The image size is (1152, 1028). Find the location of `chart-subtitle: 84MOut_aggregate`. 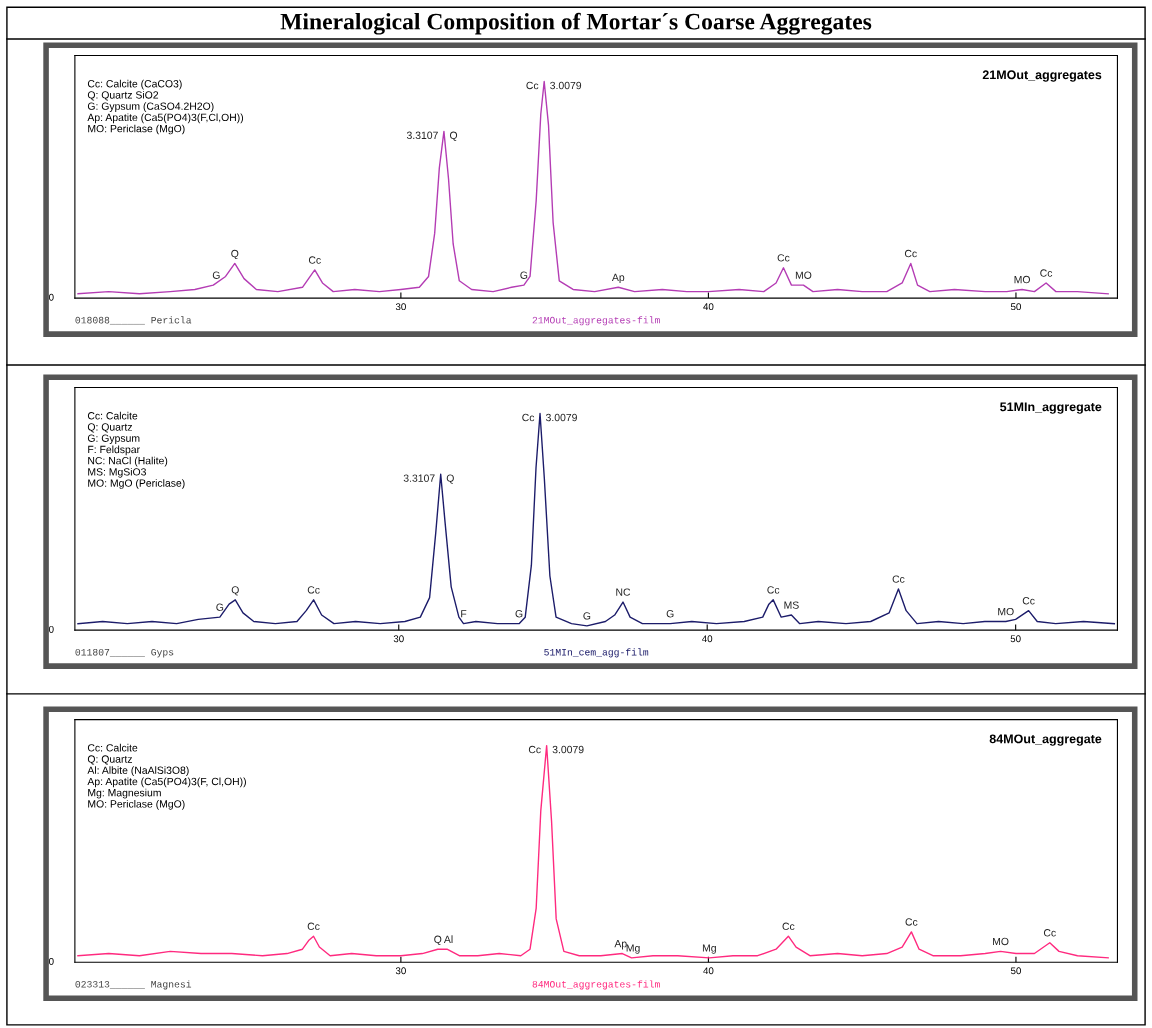

chart-subtitle: 84MOut_aggregate is located at coordinates (1045, 740).